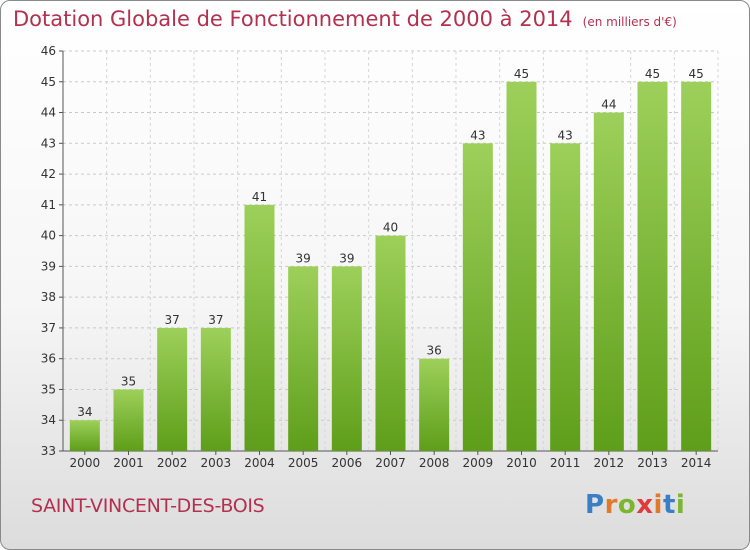  What do you see at coordinates (48, 420) in the screenshot?
I see `y-tick-label: 34` at bounding box center [48, 420].